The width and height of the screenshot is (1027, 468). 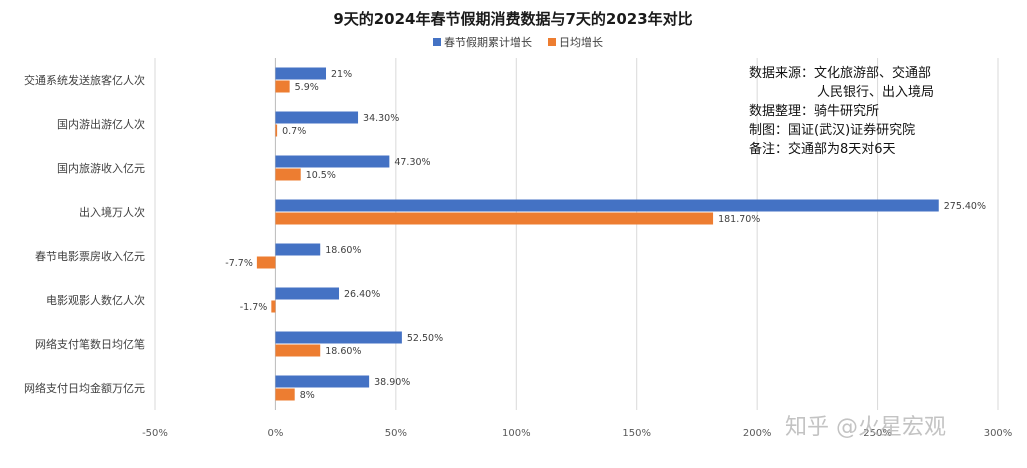 What do you see at coordinates (362, 294) in the screenshot?
I see `data-label: 26.40%` at bounding box center [362, 294].